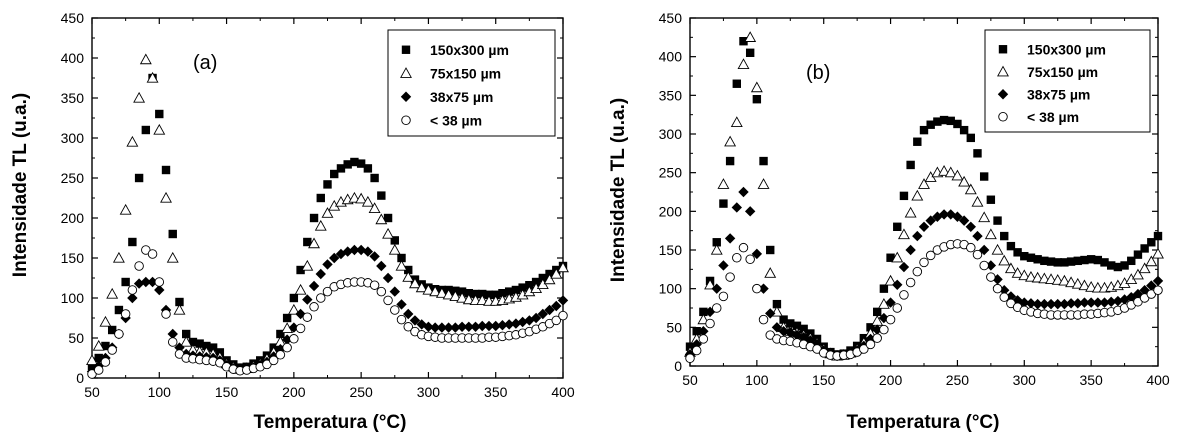 This screenshot has width=1181, height=434. What do you see at coordinates (330, 422) in the screenshot?
I see `x-axis-title: Temperatura (°C)` at bounding box center [330, 422].